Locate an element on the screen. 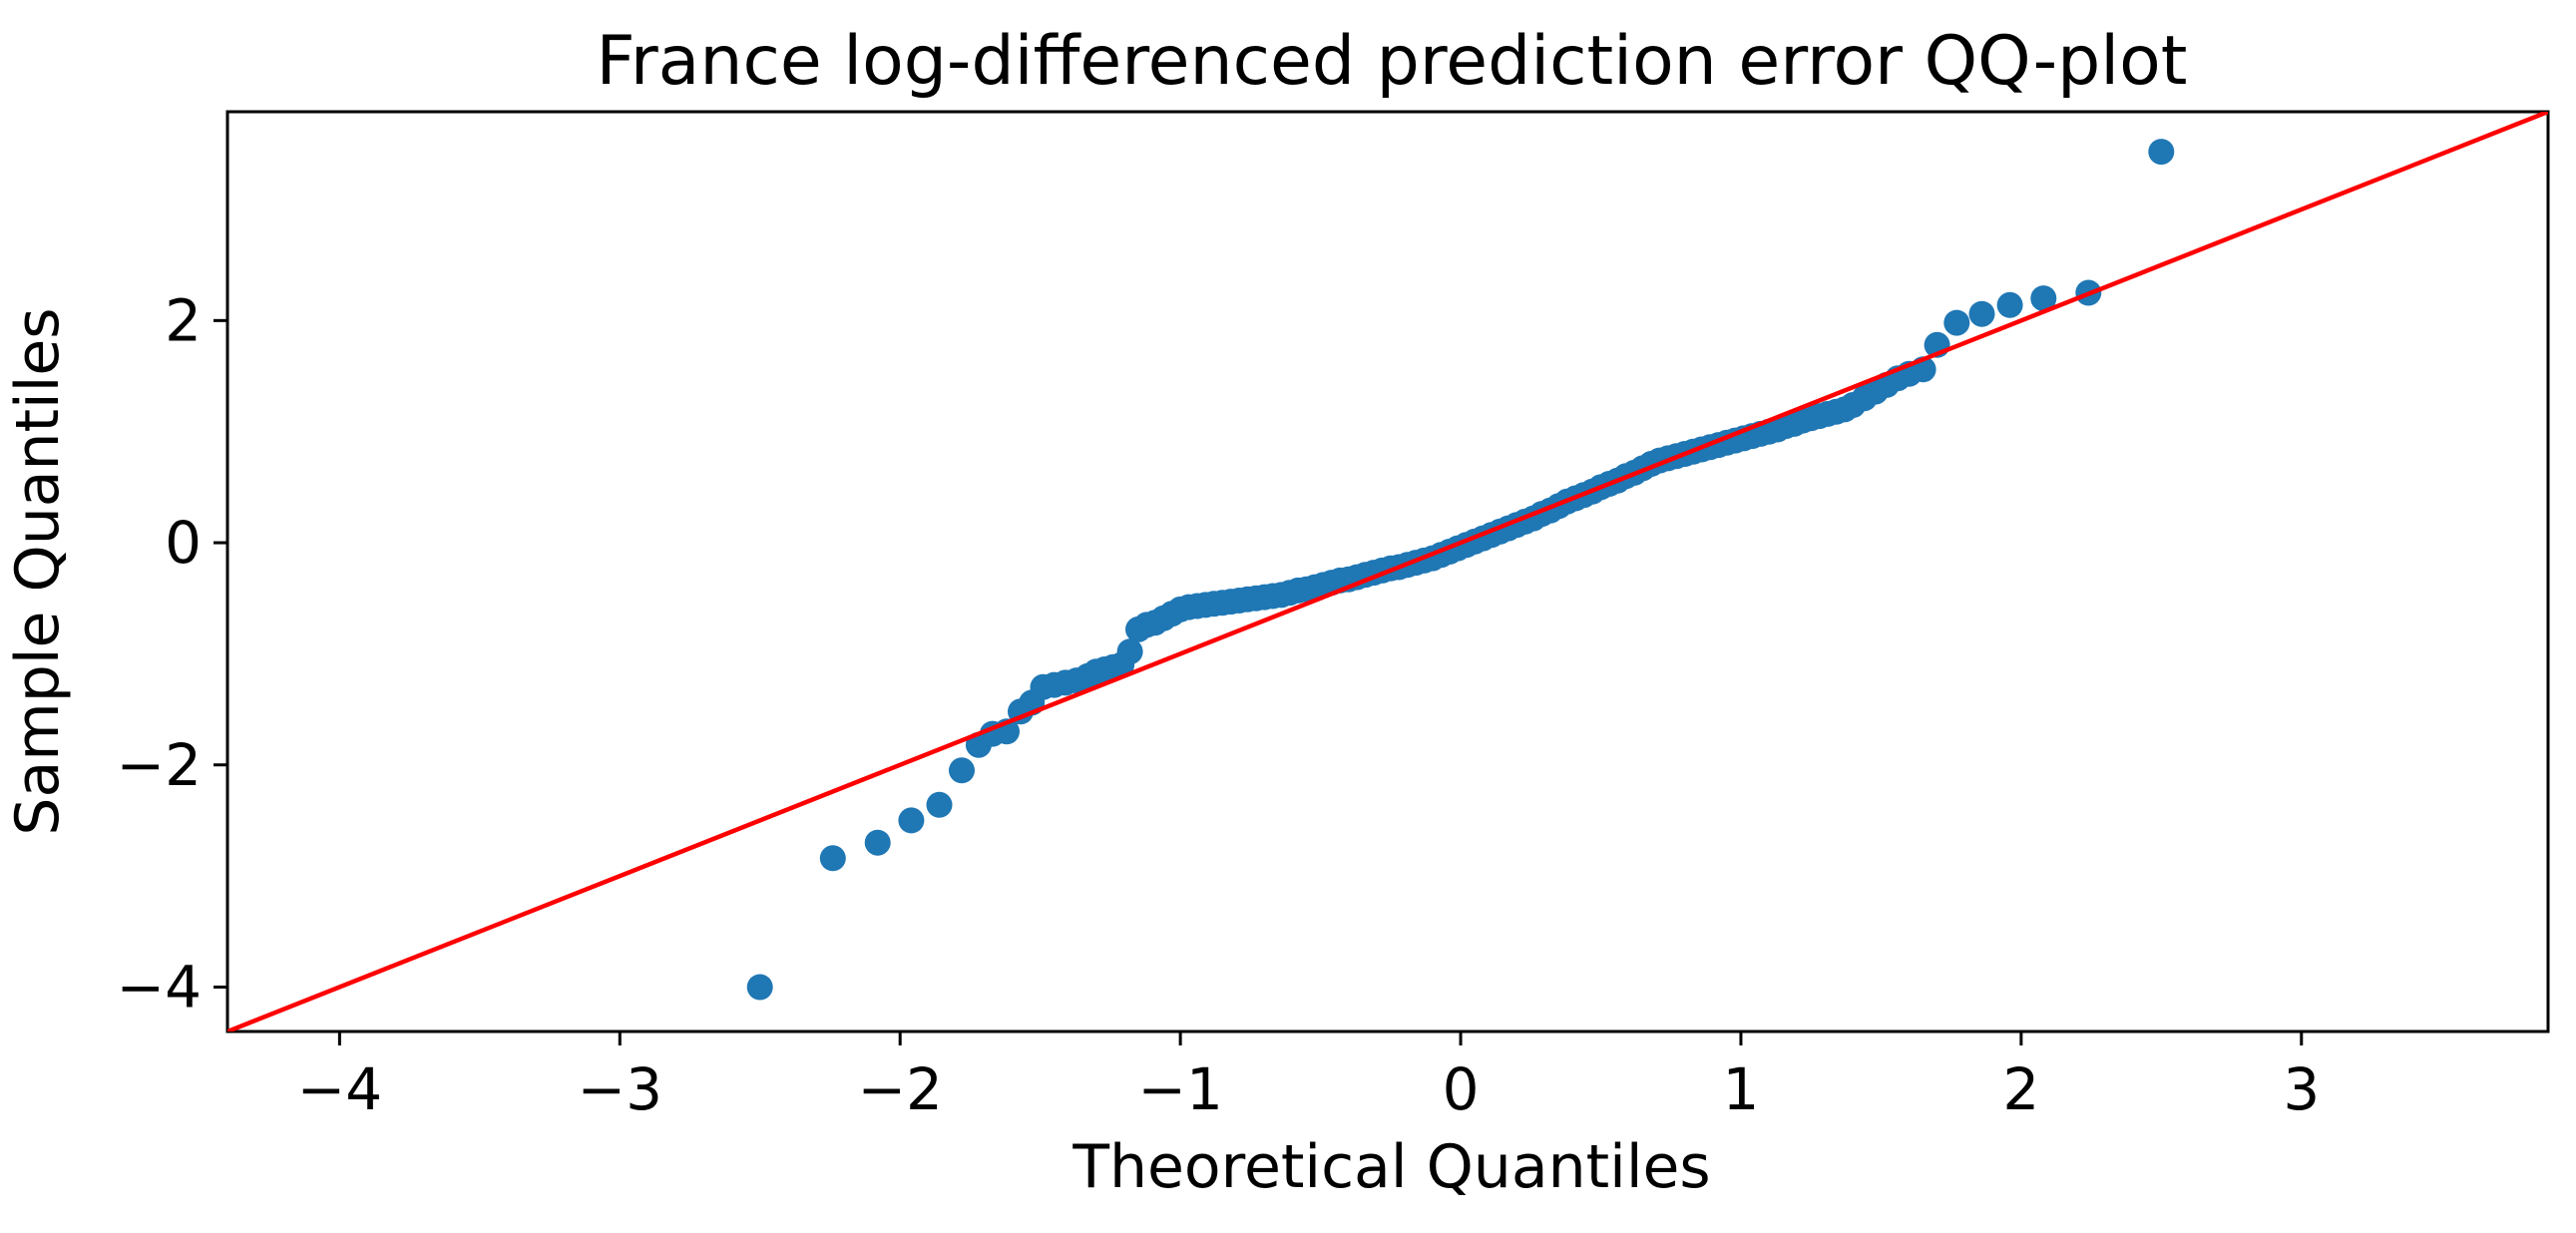  x-tick-label: 1 is located at coordinates (1741, 1089).